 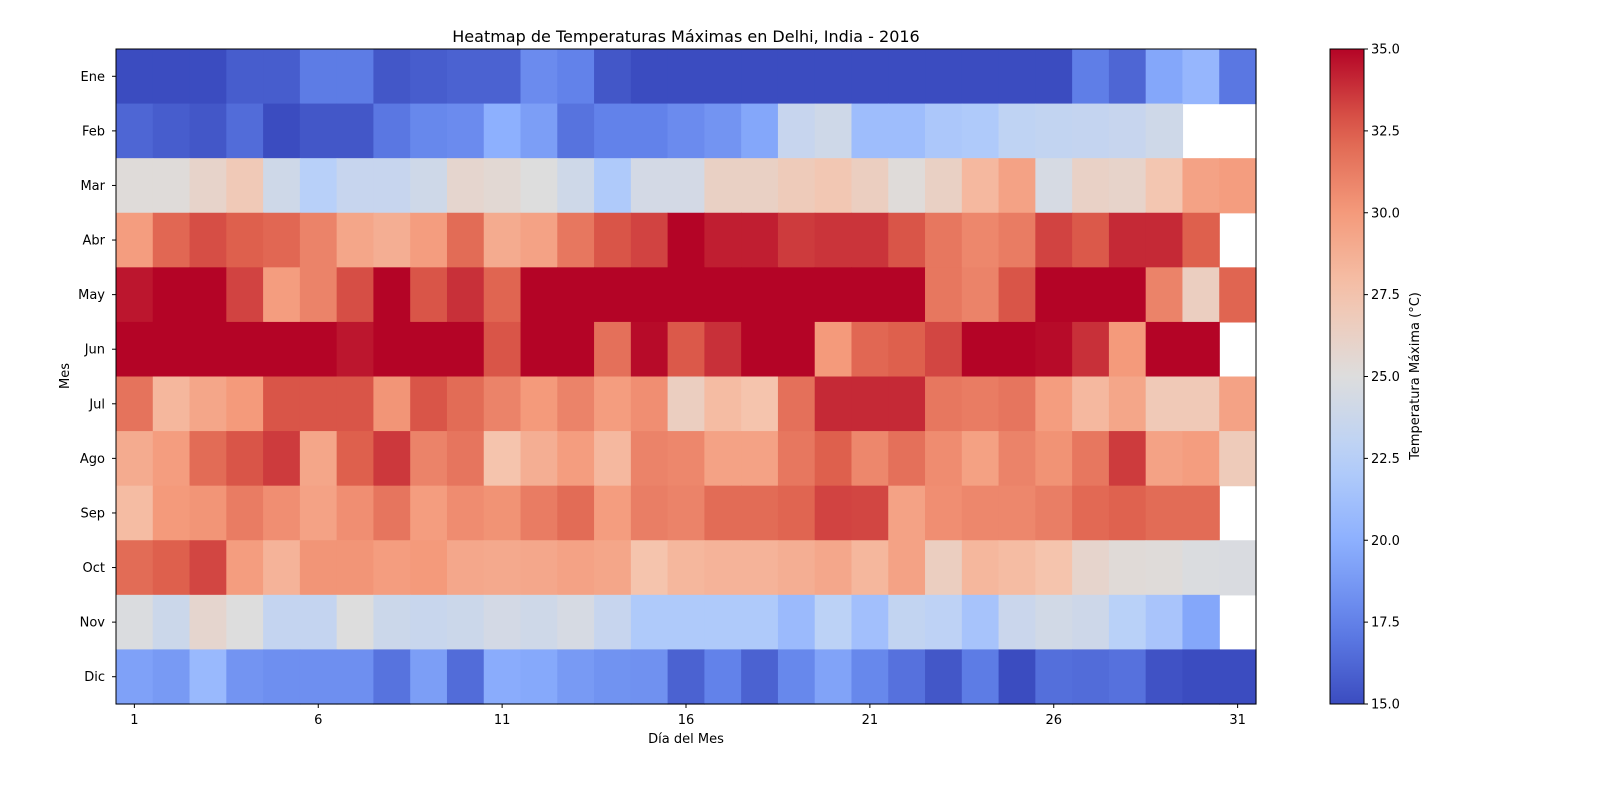 I want to click on x-tick-label: 6, so click(x=318, y=720).